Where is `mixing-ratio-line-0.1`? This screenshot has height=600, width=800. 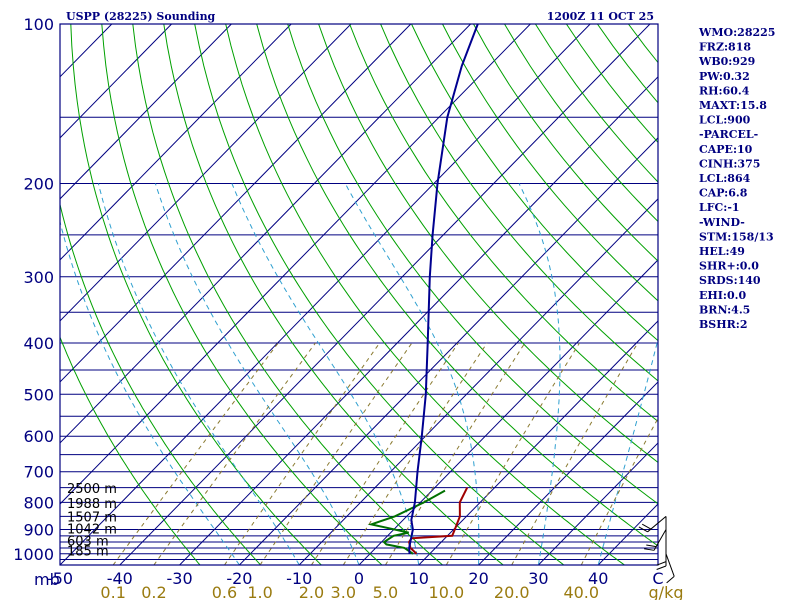 mixing-ratio-line-0.1 is located at coordinates (195, 453).